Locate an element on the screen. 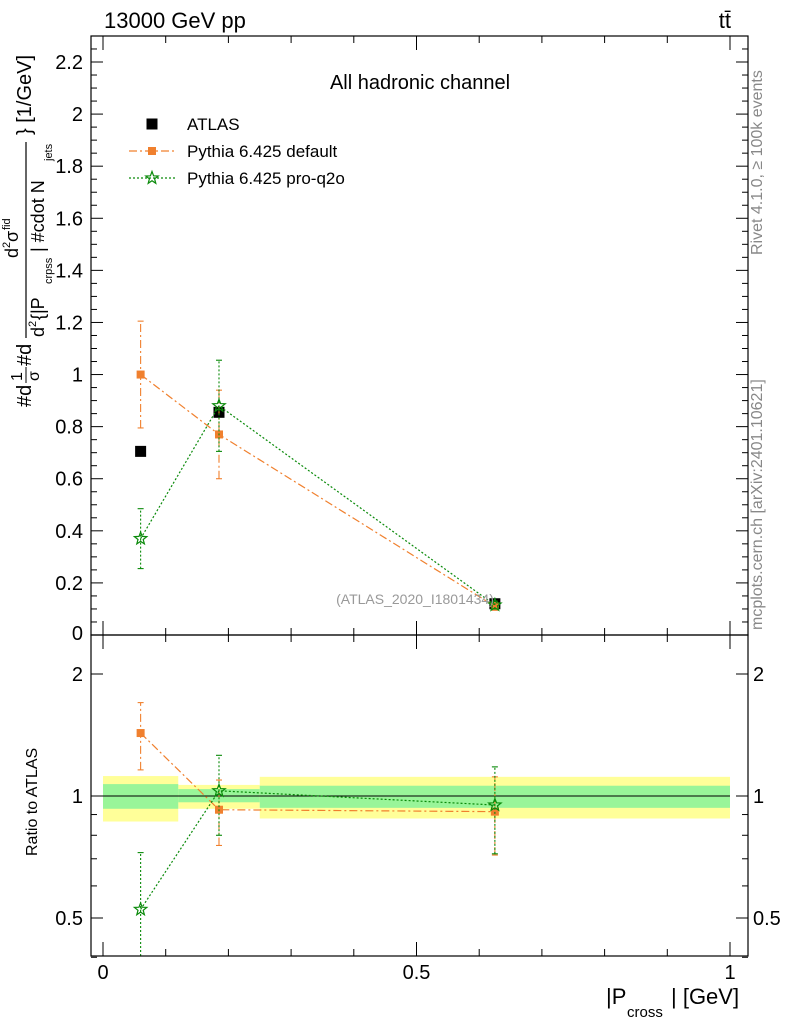  main-y-tick-label: 0.2 is located at coordinates (69, 584).